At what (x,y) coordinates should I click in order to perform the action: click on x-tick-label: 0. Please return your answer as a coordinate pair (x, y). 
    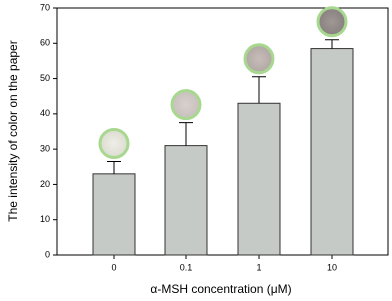
    Looking at the image, I should click on (113, 267).